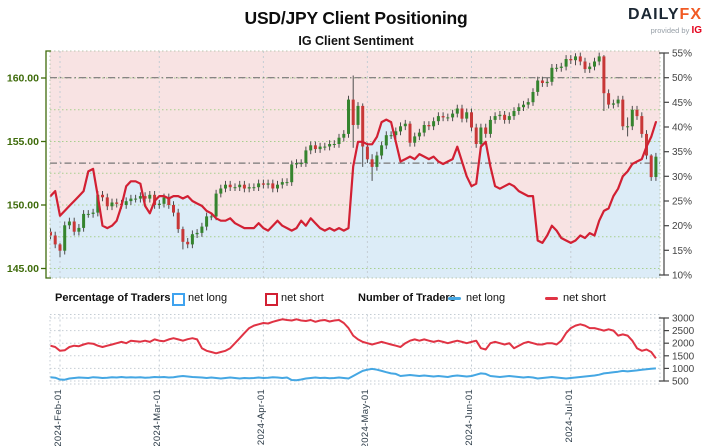  What do you see at coordinates (682, 103) in the screenshot?
I see `svg-text: 45%` at bounding box center [682, 103].